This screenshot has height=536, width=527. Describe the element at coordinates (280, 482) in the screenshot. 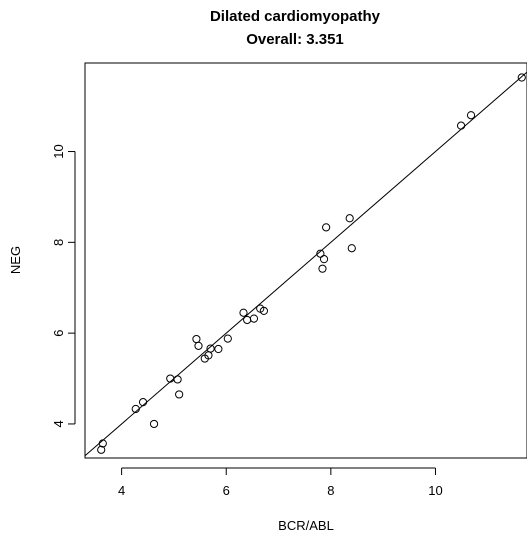

I see `x-axis: 4 6 8 10` at that location.